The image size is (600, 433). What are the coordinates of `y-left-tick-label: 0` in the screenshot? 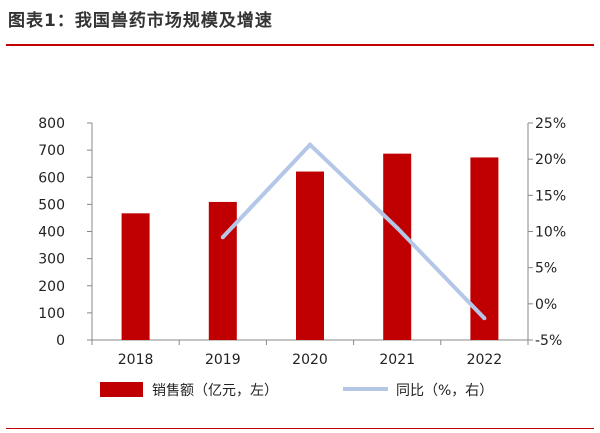 It's located at (60, 341).